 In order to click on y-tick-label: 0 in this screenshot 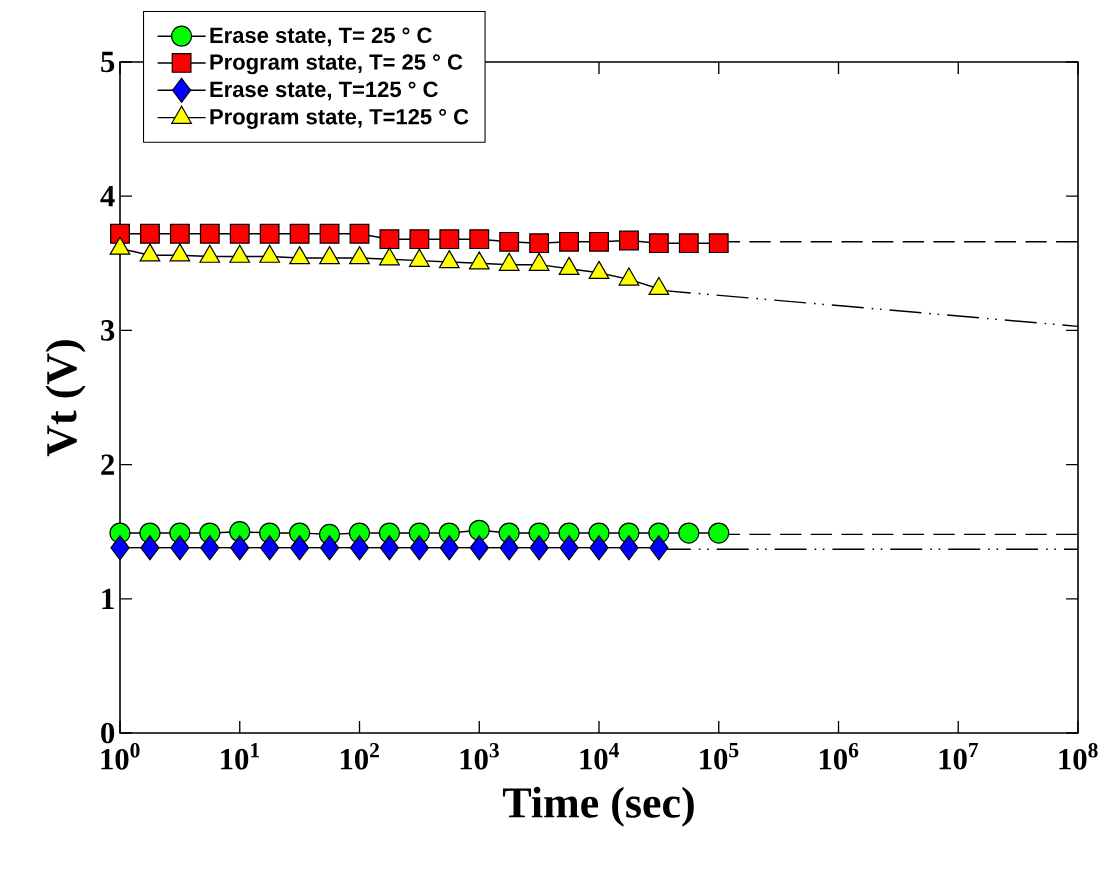, I will do `click(108, 733)`.